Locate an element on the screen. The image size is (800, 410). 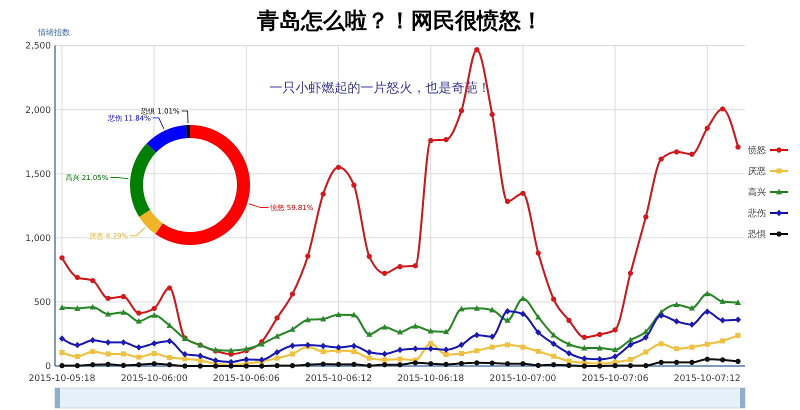
x-tick-label: 2015-10-06:18 is located at coordinates (430, 379).